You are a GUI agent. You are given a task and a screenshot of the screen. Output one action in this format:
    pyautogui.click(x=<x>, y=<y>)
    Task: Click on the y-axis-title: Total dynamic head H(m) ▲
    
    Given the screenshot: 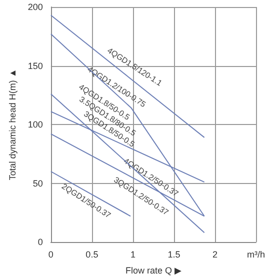 What is the action you would take?
    pyautogui.click(x=13, y=124)
    